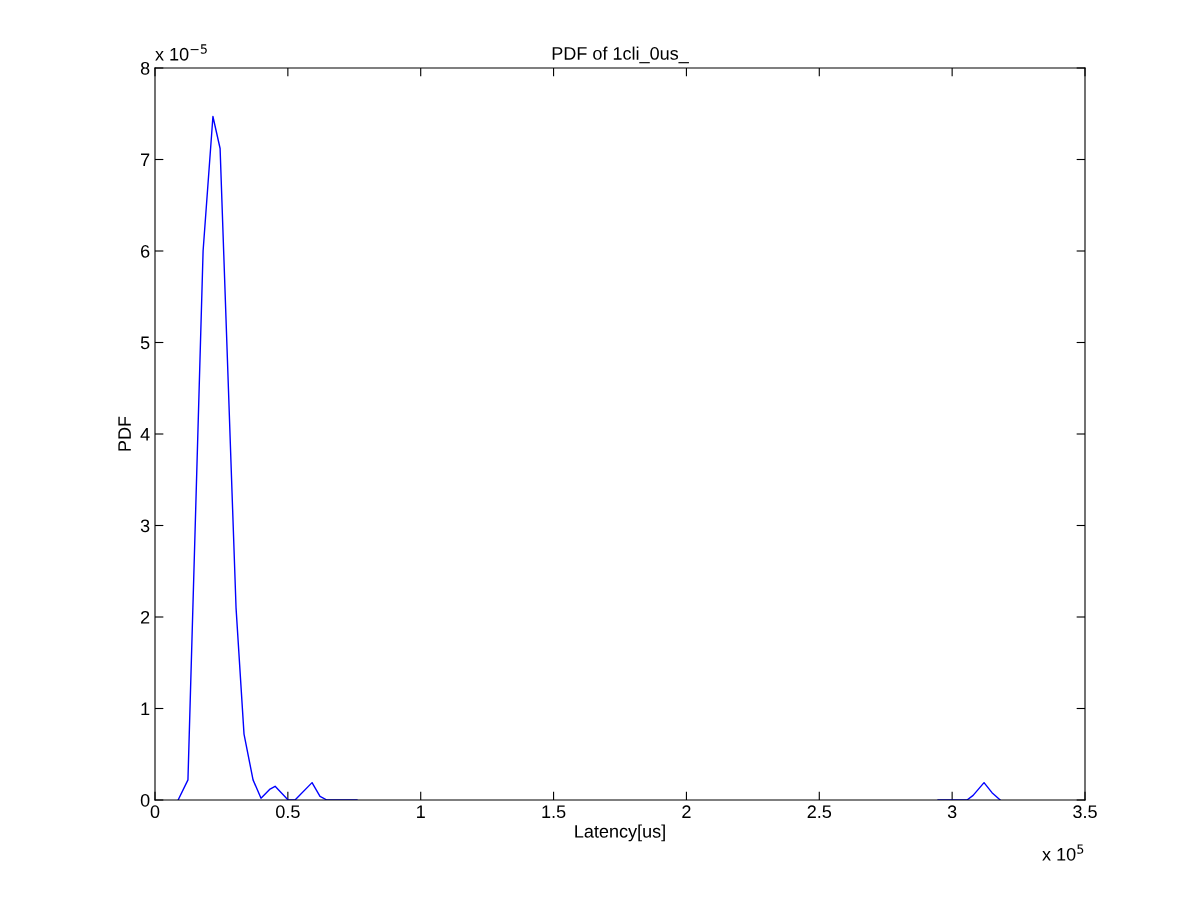 The image size is (1200, 900). What do you see at coordinates (145, 251) in the screenshot?
I see `y-tick-label: 6` at bounding box center [145, 251].